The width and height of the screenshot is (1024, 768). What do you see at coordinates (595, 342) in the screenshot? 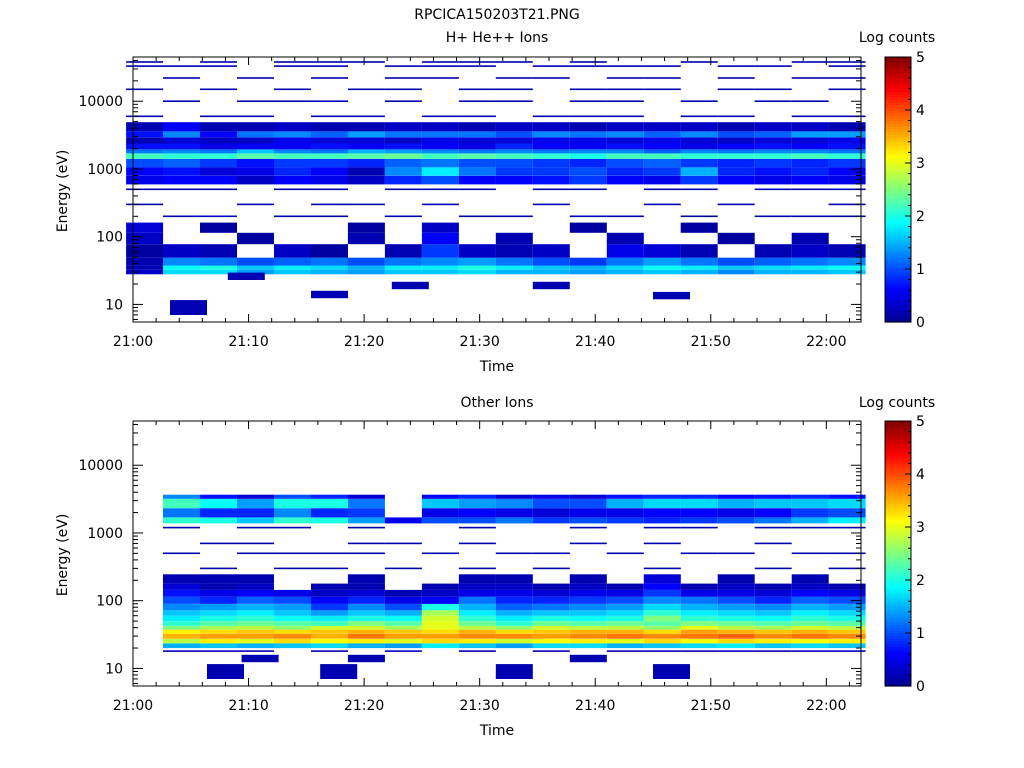
I see `x-tick-label: 21:40` at bounding box center [595, 342].